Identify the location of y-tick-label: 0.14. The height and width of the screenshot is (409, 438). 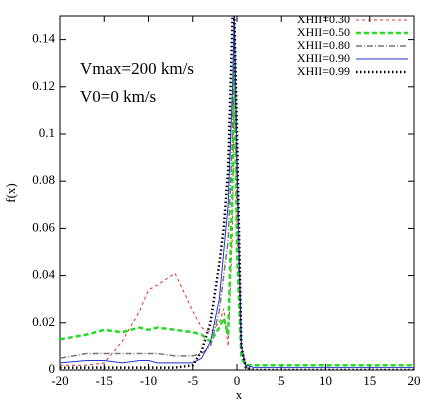
(43, 38).